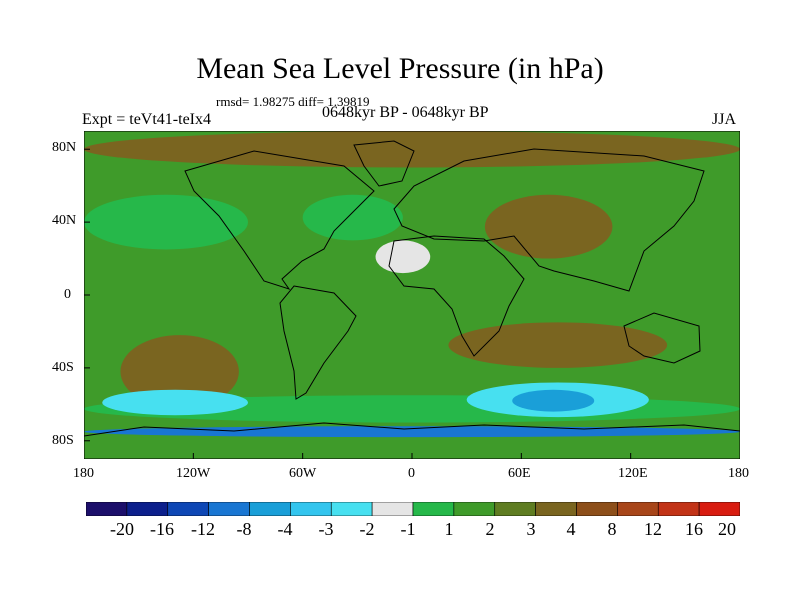 This screenshot has width=800, height=600. Describe the element at coordinates (694, 529) in the screenshot. I see `colorbar-label: 16` at that location.